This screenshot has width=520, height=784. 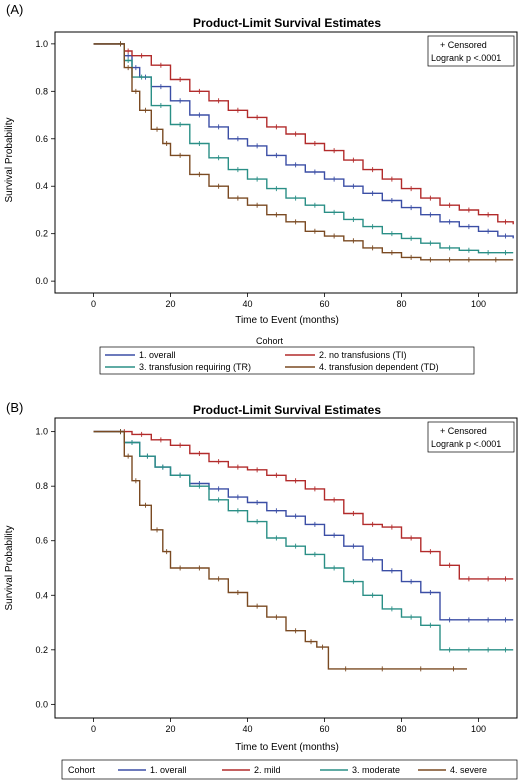 What do you see at coordinates (287, 23) in the screenshot?
I see `chart-title-a: Product-Limit Survival Estimates` at bounding box center [287, 23].